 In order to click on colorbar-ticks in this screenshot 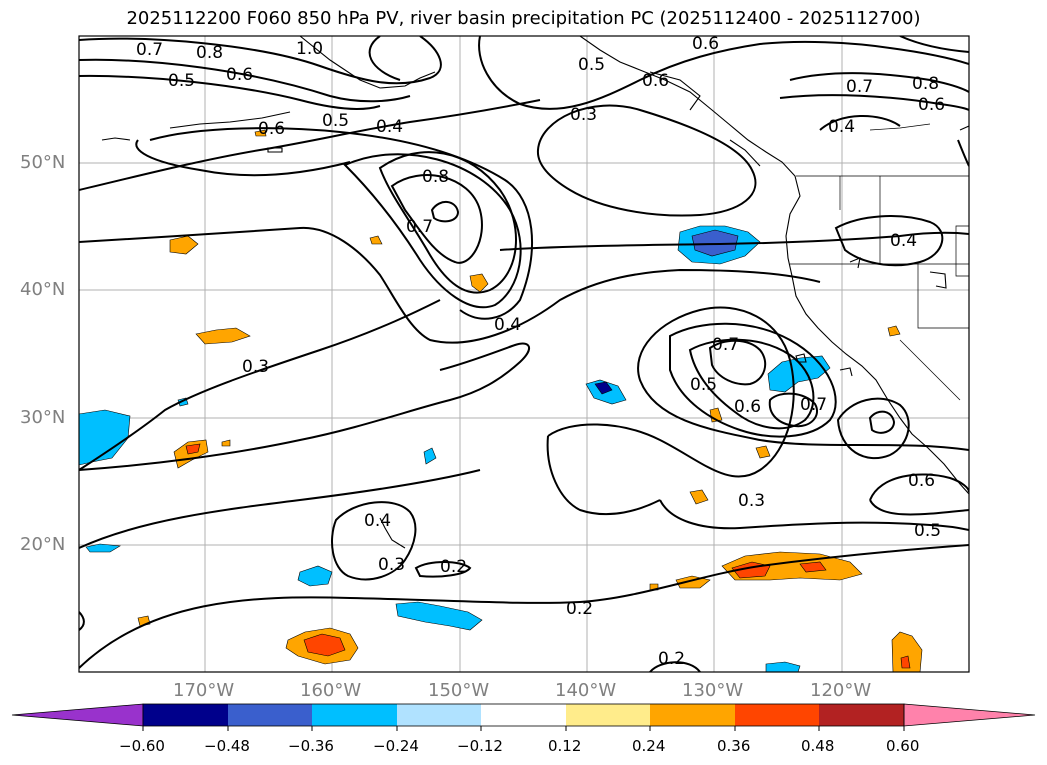, I will do `click(523, 728)`.